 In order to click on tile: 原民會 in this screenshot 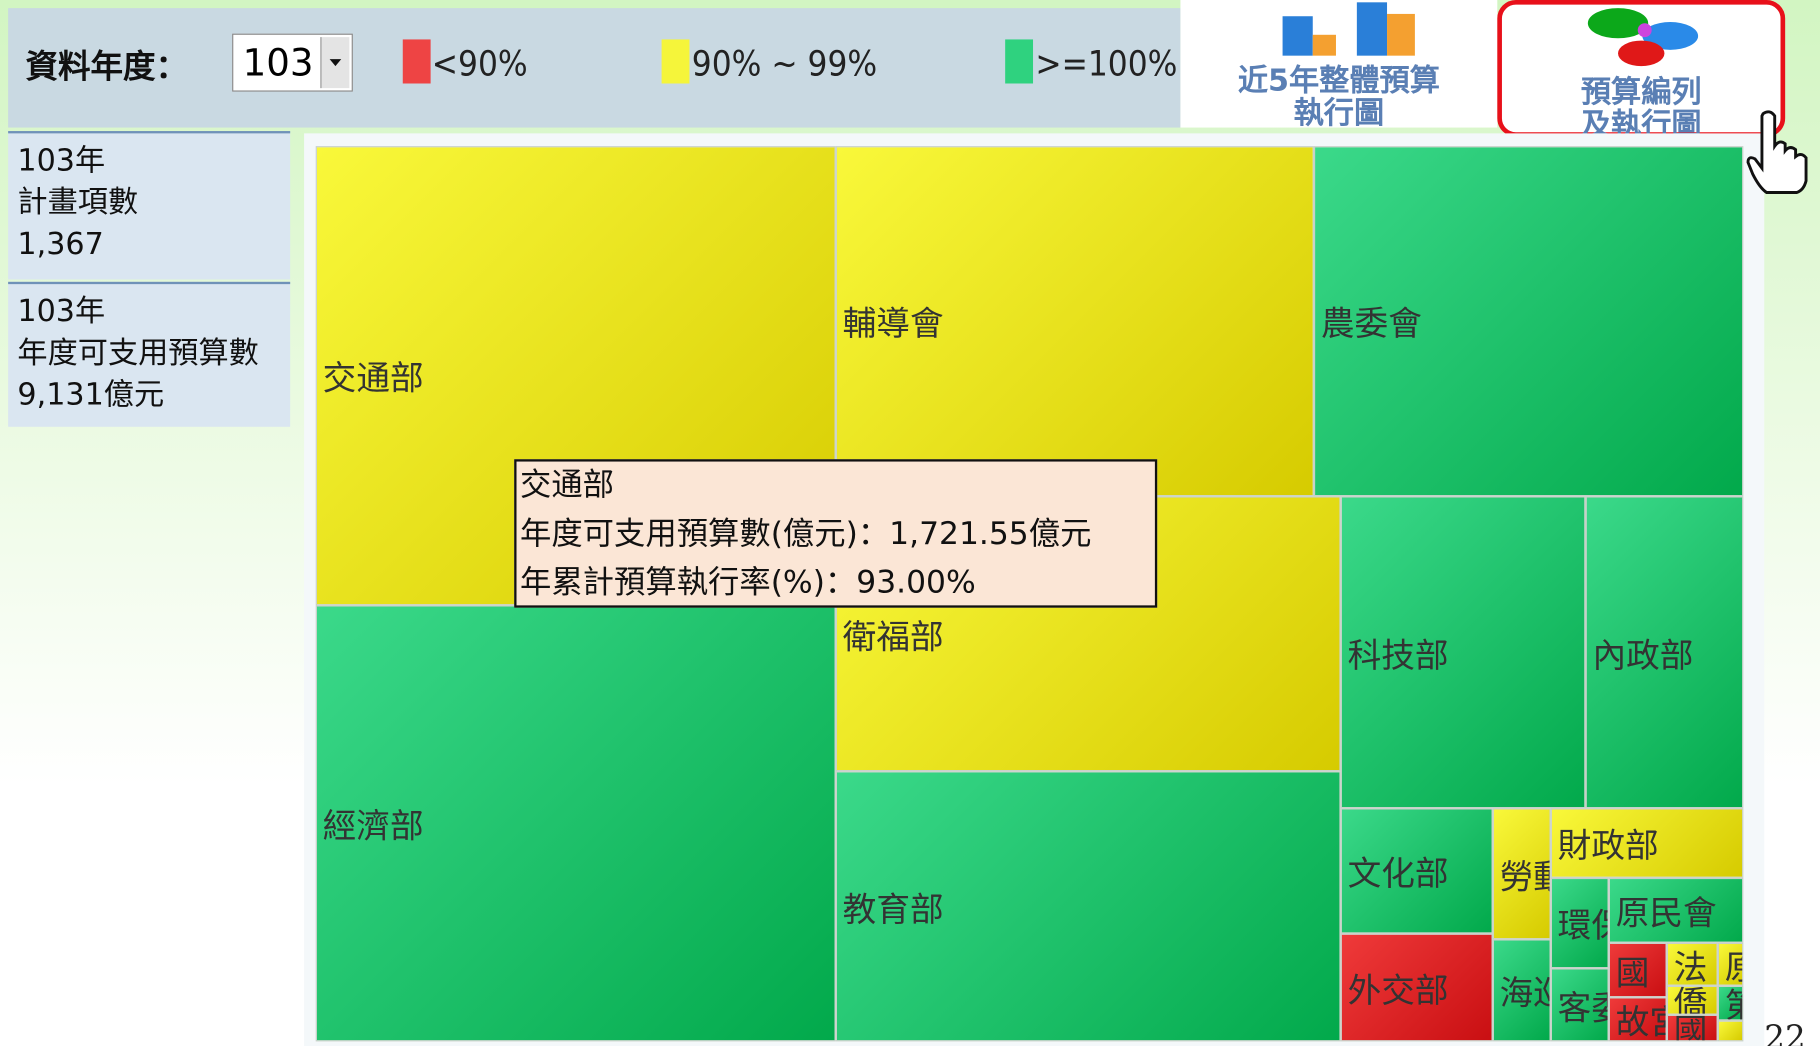, I will do `click(1676, 910)`.